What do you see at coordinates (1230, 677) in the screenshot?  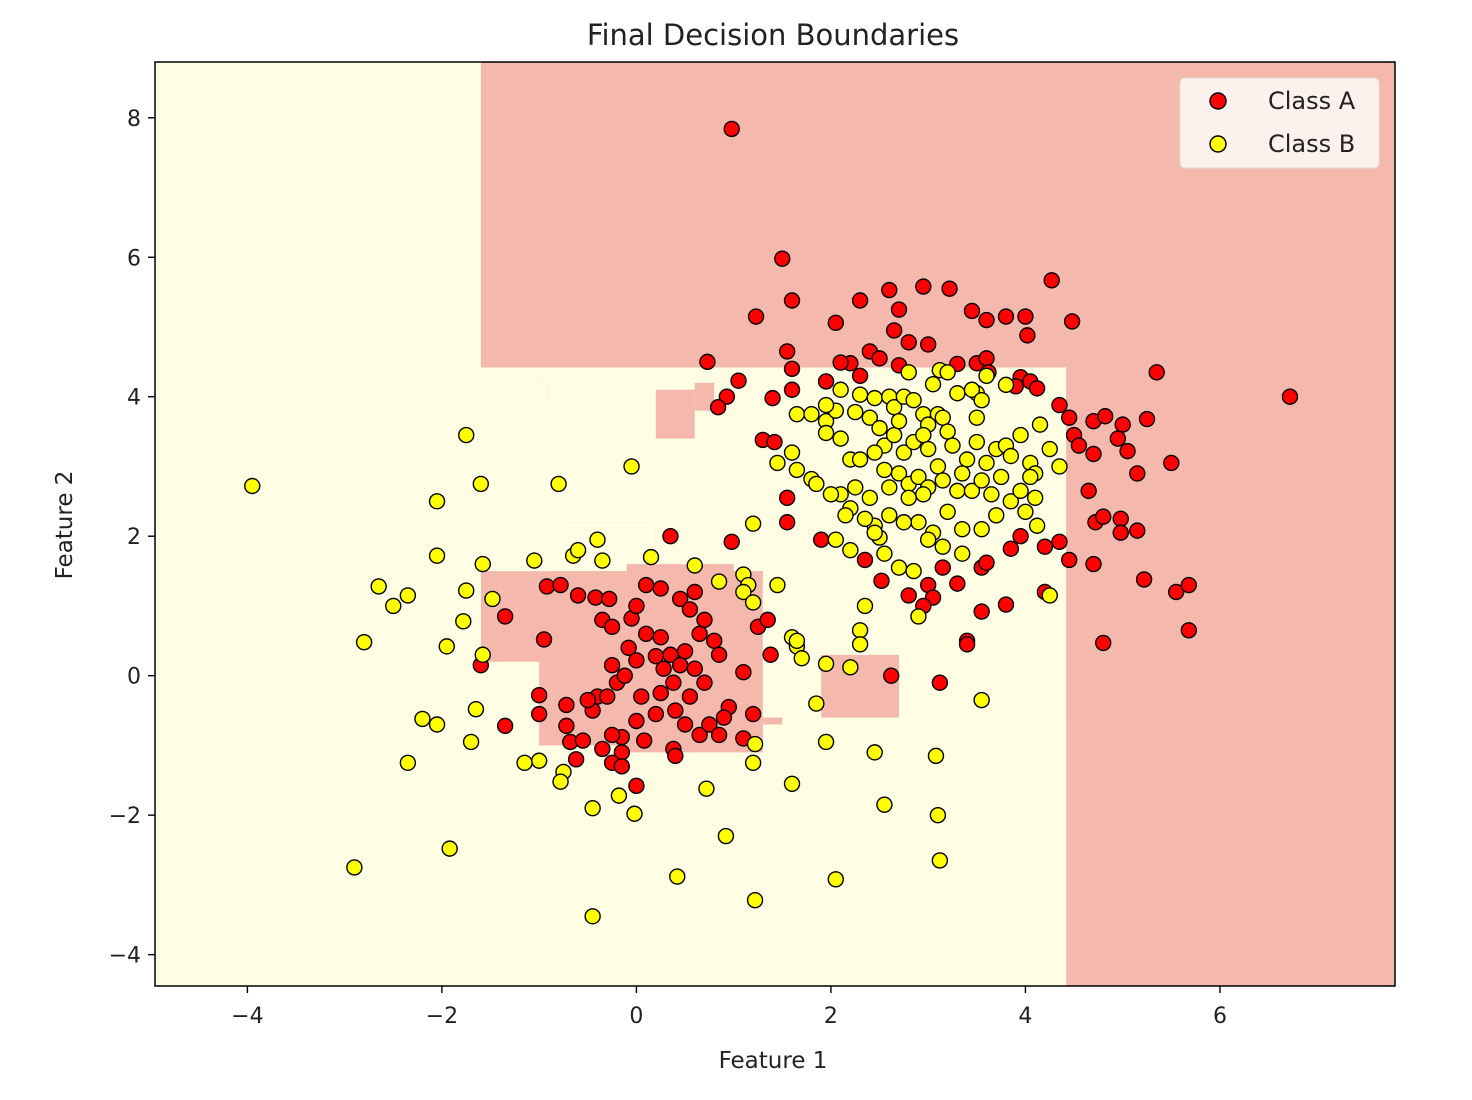 I see `region-class-a` at bounding box center [1230, 677].